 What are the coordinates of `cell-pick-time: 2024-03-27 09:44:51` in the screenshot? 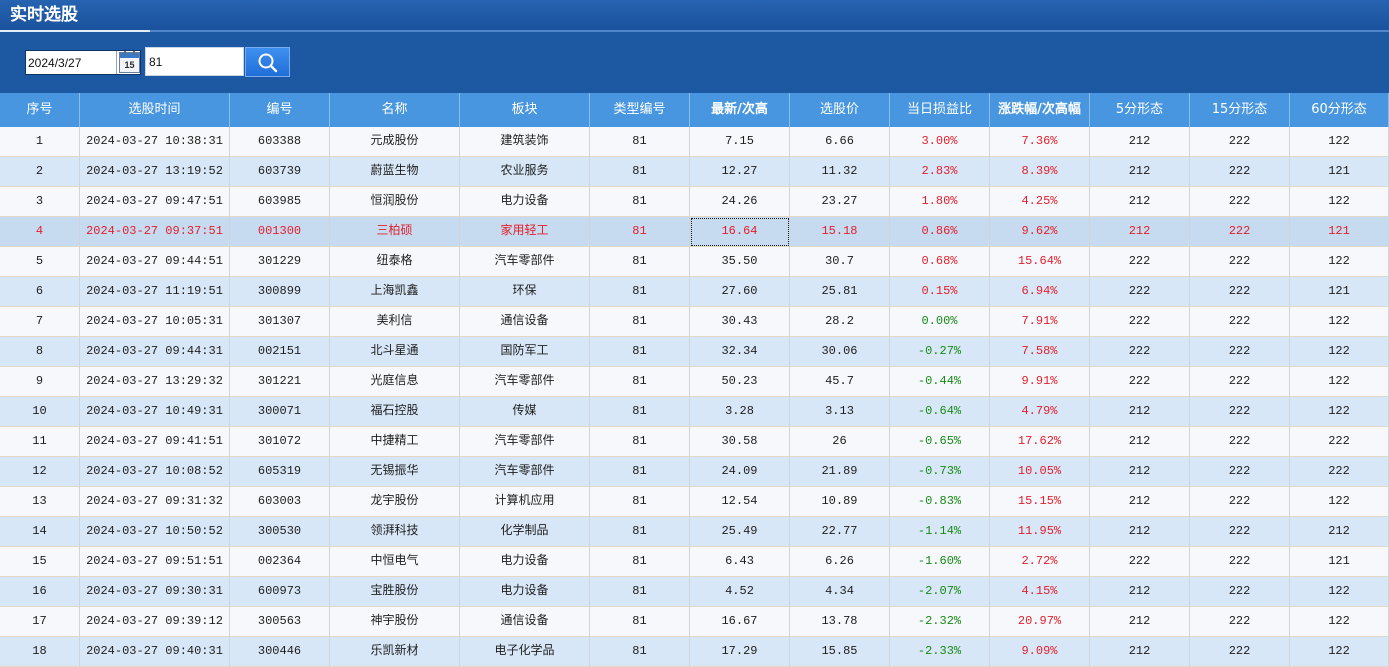 It's located at (155, 262).